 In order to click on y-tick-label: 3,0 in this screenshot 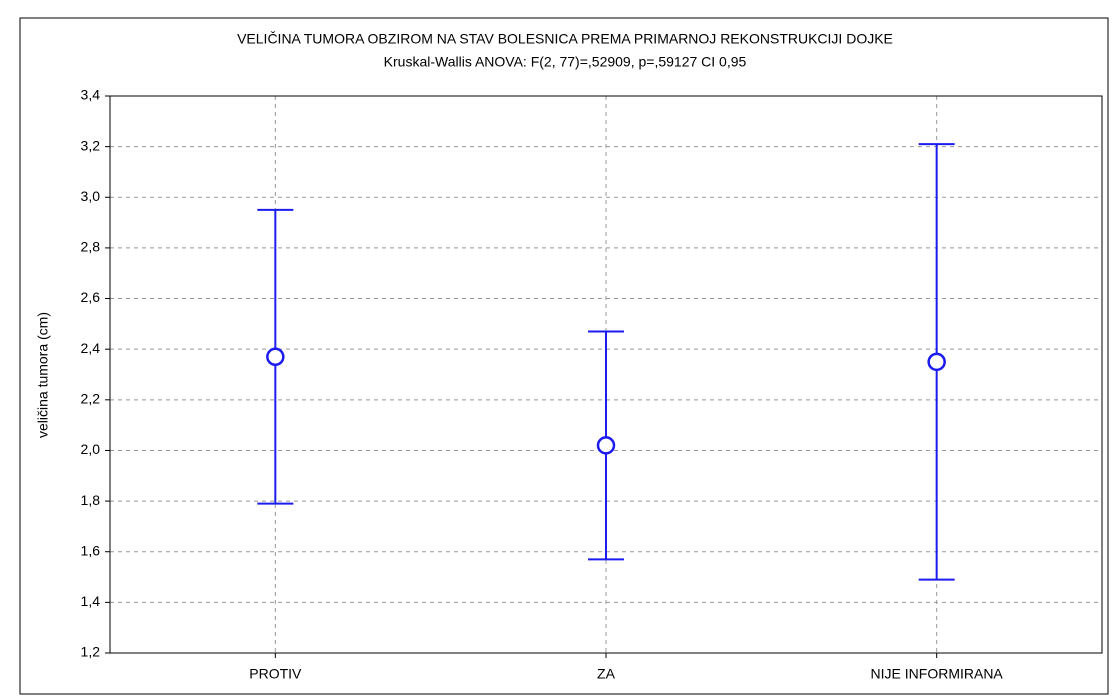, I will do `click(91, 196)`.